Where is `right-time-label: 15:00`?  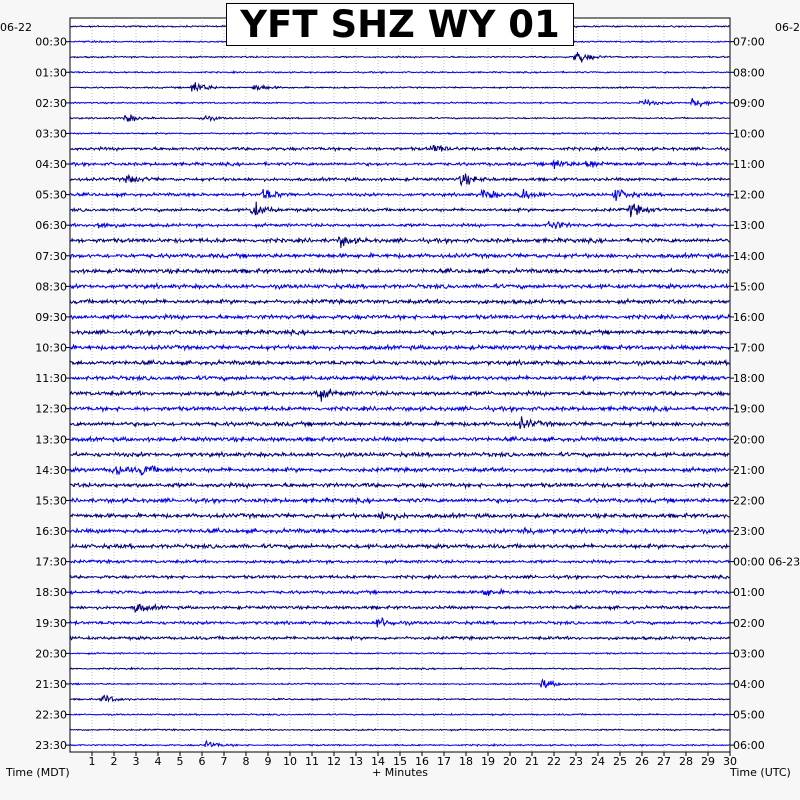 right-time-label: 15:00 is located at coordinates (749, 286).